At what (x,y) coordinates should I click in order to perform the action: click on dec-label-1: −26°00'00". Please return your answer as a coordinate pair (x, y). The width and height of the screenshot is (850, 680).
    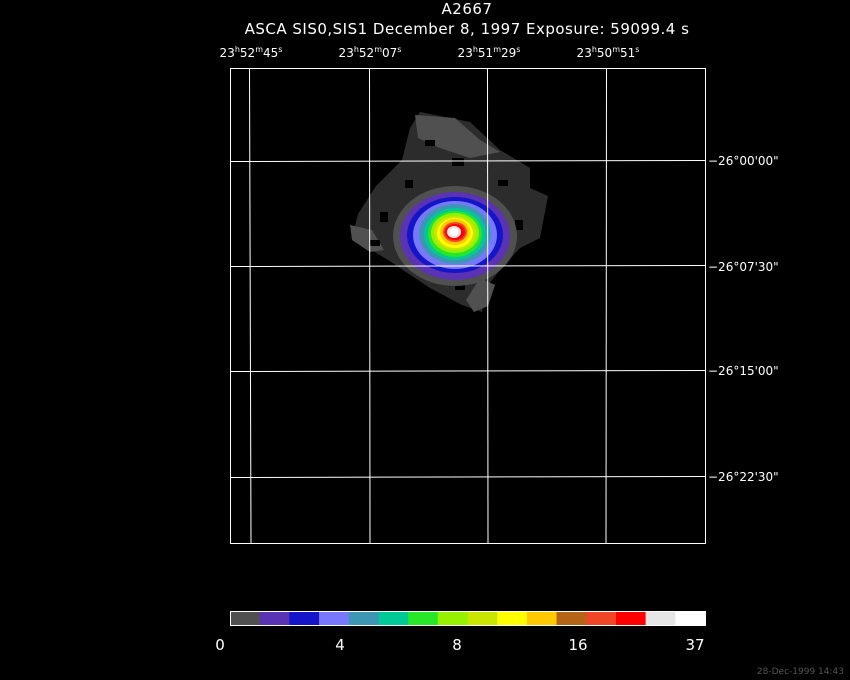
    Looking at the image, I should click on (743, 161).